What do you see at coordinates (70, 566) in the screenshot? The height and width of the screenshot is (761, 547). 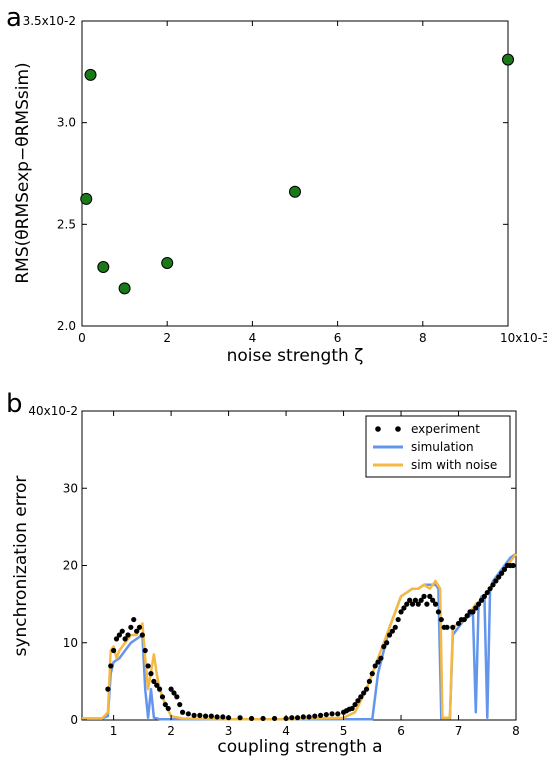 I see `panel-b-ytick-label: 20` at bounding box center [70, 566].